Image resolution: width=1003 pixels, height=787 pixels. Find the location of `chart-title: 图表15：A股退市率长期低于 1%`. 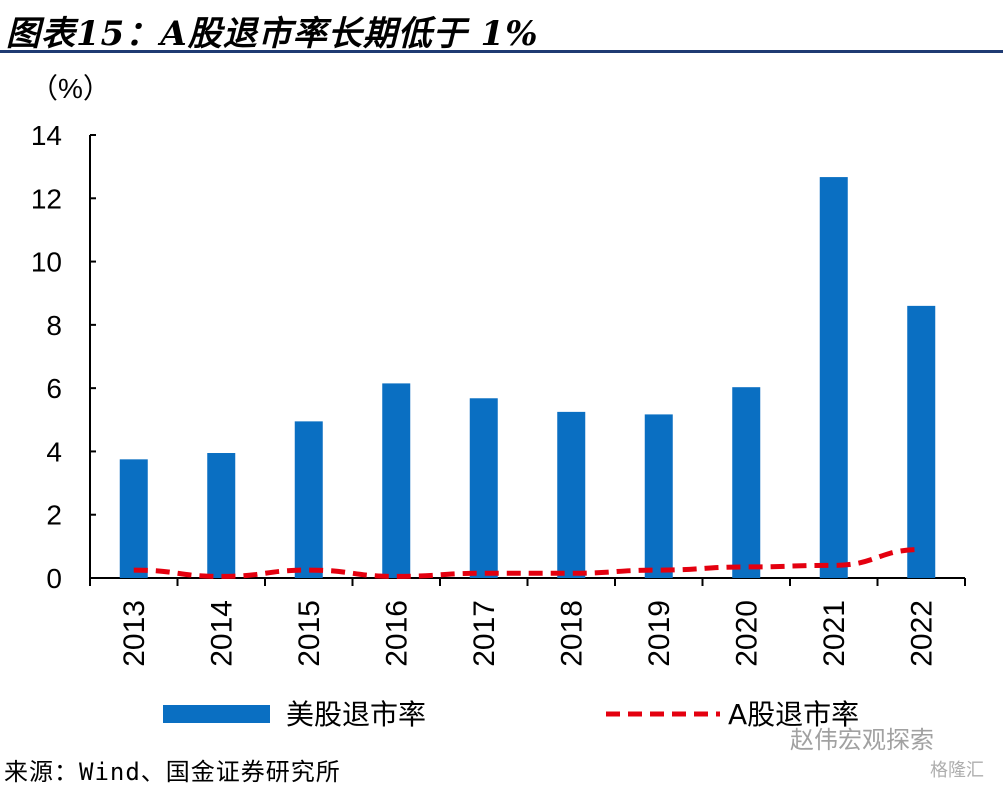

chart-title: 图表15：A股退市率长期低于 1% is located at coordinates (272, 34).